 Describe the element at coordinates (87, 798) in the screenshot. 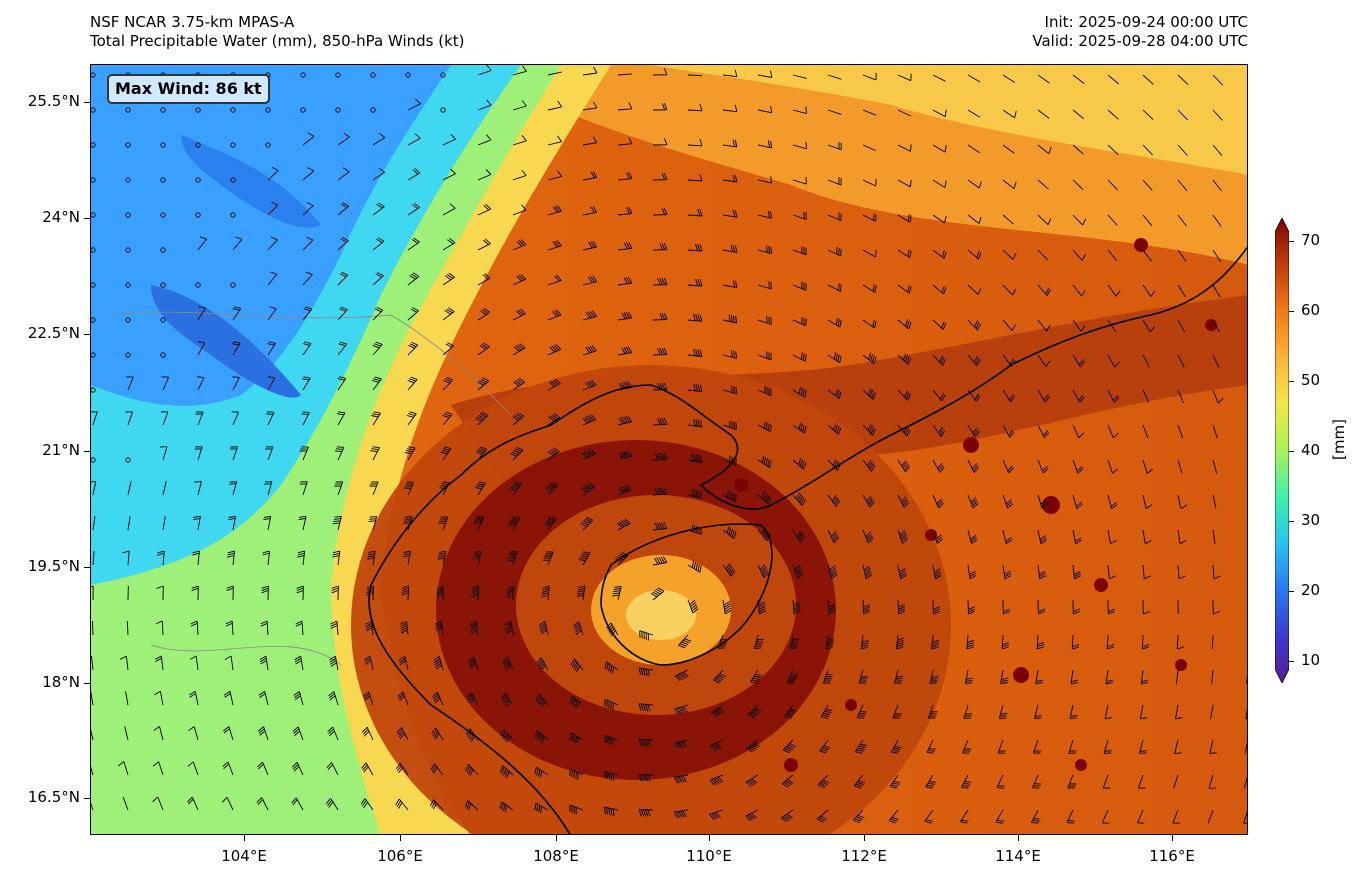

I see `lat-tick-mark` at that location.